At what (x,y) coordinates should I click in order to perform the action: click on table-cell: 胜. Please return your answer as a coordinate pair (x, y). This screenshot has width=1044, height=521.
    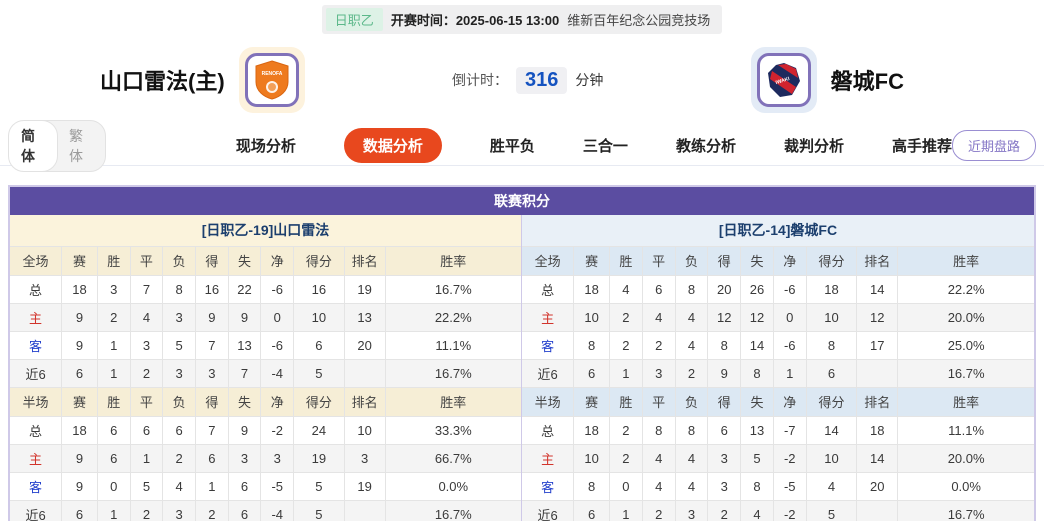
    Looking at the image, I should click on (626, 402).